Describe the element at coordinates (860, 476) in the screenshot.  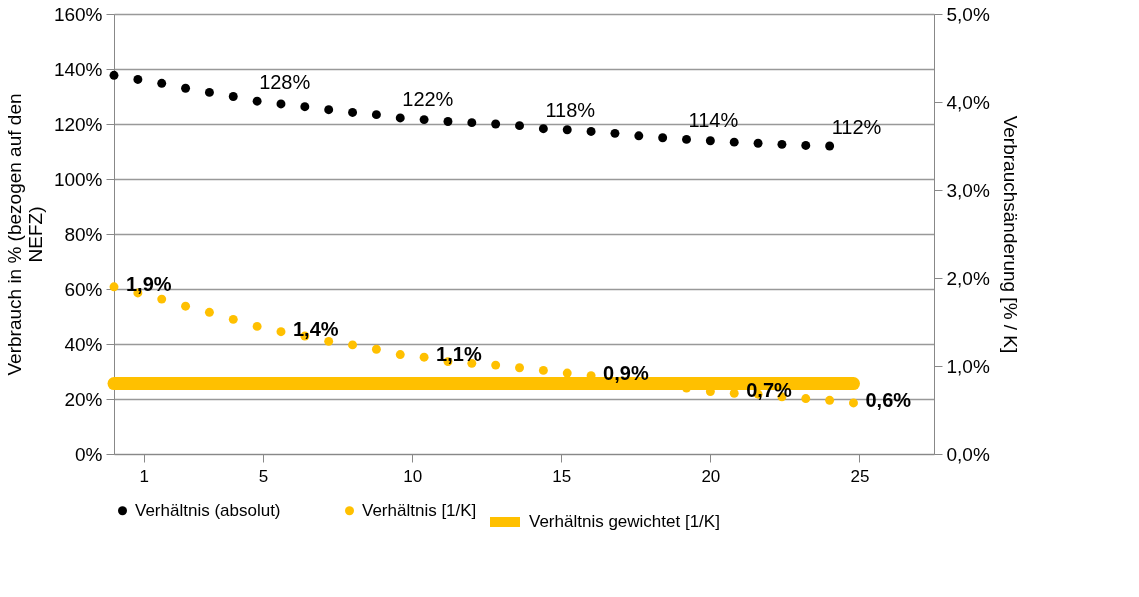
I see `x-tick-label: 25` at that location.